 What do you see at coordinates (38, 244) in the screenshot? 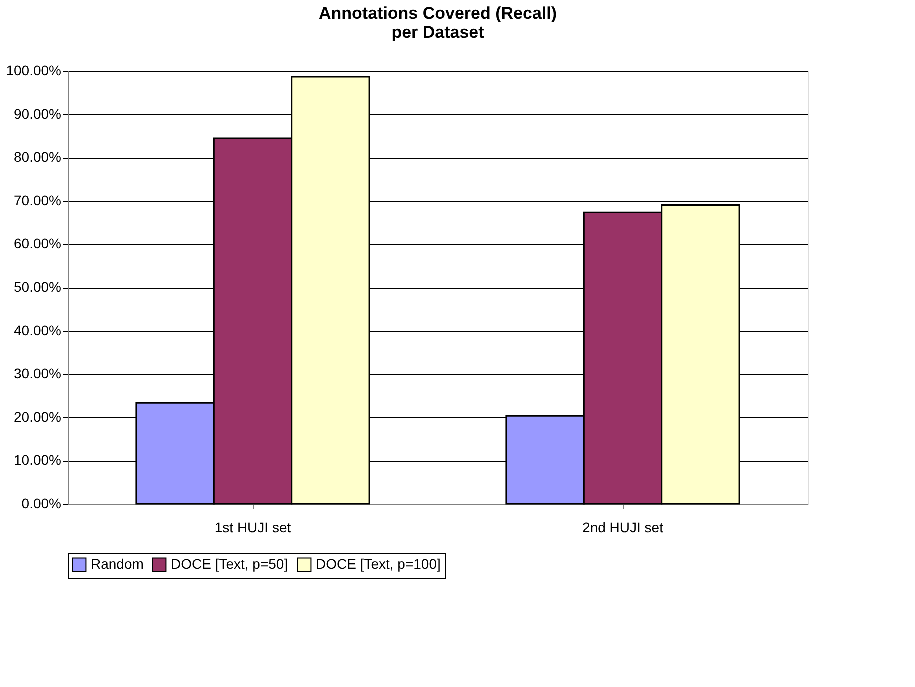
I see `y-tick-label: 60.00%` at bounding box center [38, 244].